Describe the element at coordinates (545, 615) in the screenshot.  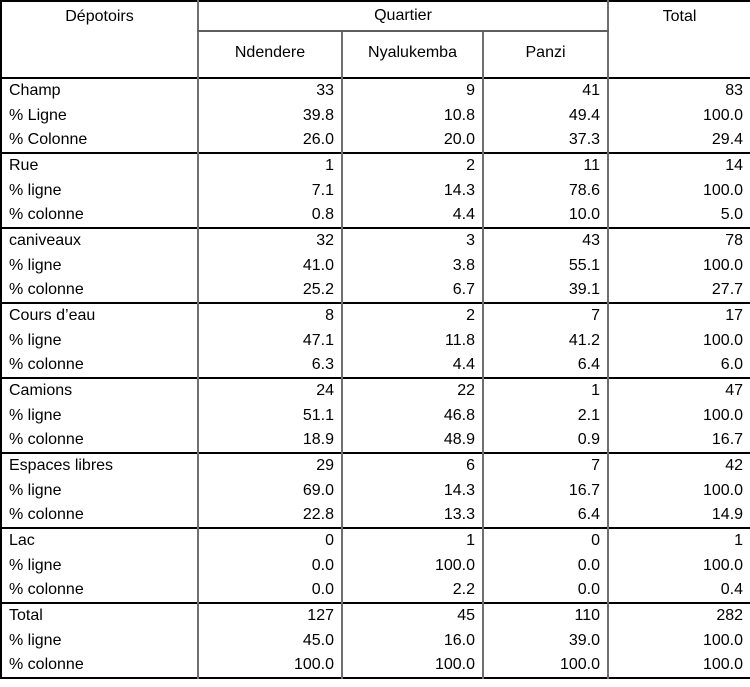
I see `cell-value: 110` at that location.